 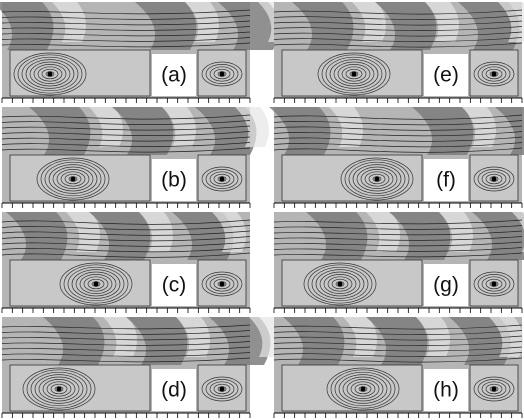 I want to click on panel-label: (g), so click(x=446, y=285).